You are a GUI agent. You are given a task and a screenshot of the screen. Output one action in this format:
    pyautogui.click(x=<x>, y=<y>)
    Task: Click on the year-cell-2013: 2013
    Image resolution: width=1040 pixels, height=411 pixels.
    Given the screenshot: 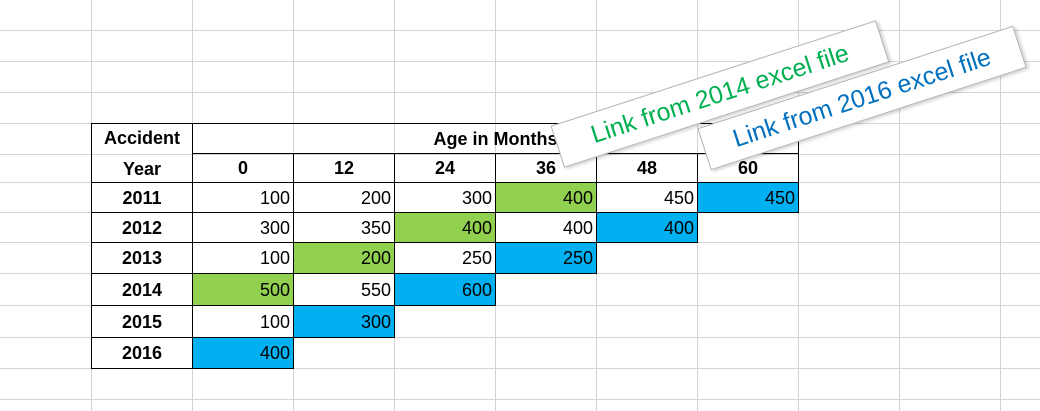 What is the action you would take?
    pyautogui.click(x=142, y=258)
    